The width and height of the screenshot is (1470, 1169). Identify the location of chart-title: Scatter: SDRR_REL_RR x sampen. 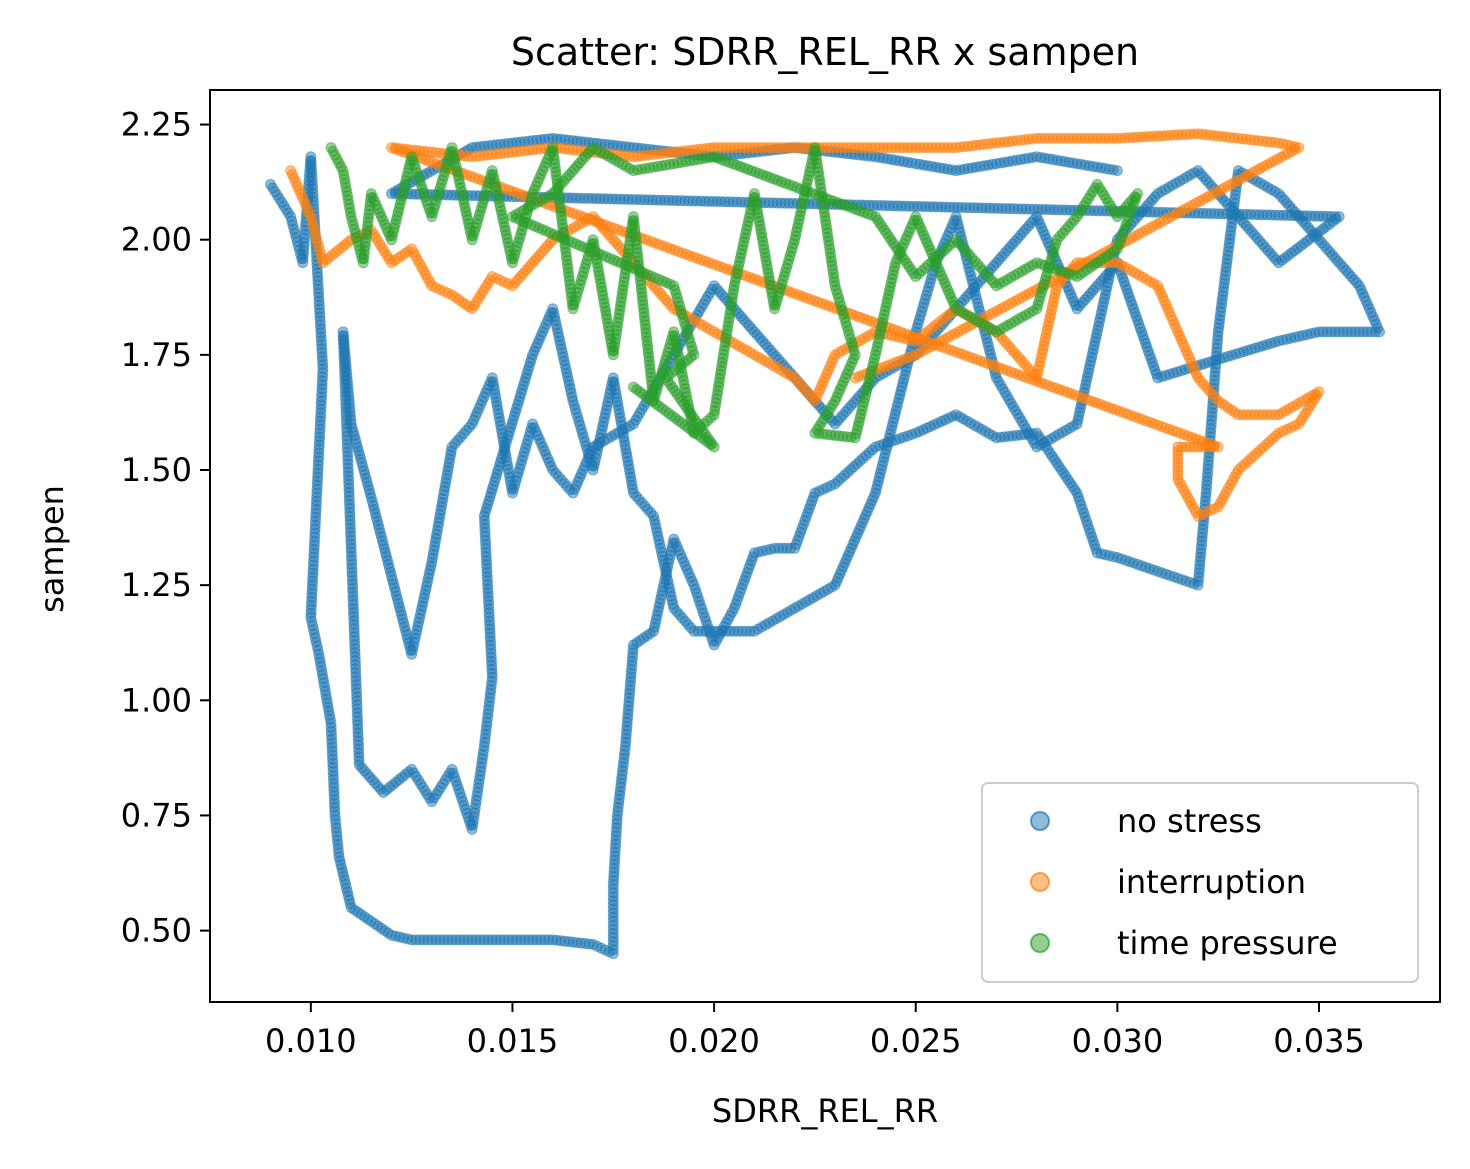
(825, 52).